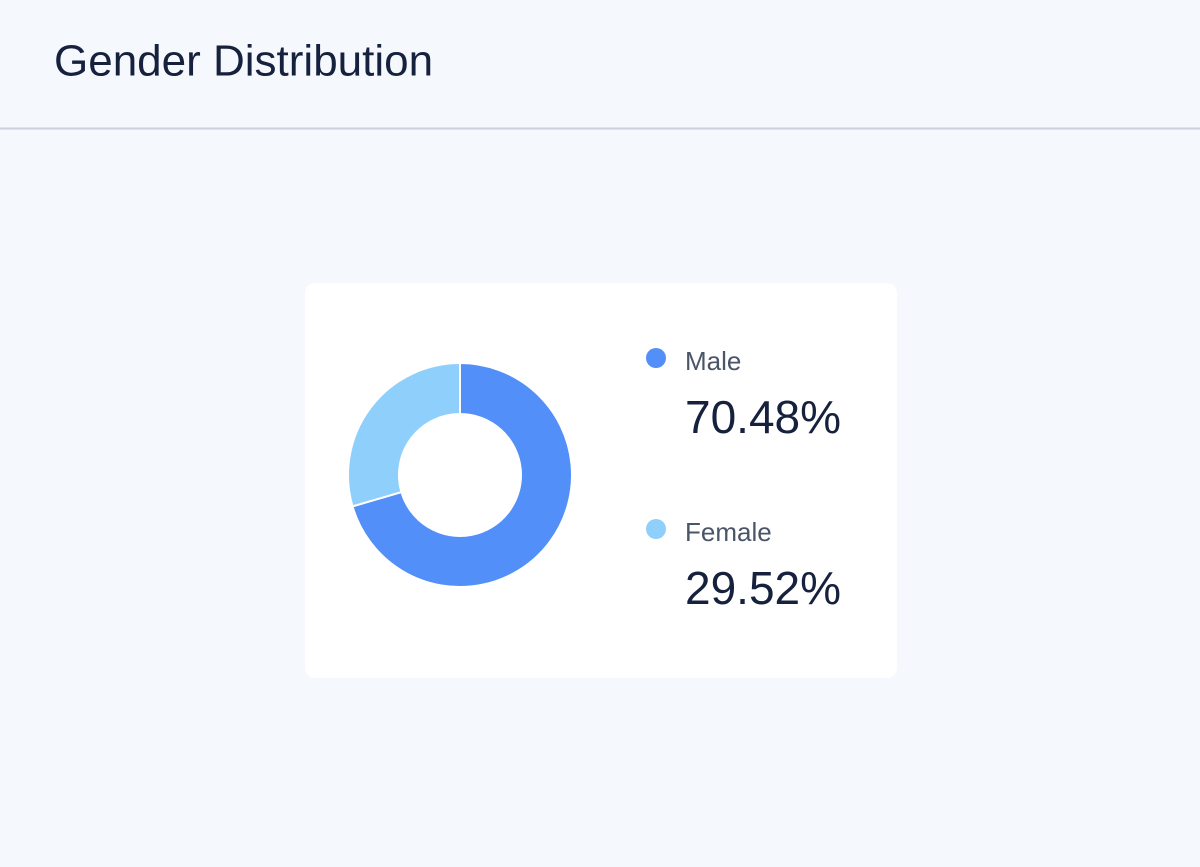 The image size is (1200, 867). Describe the element at coordinates (763, 417) in the screenshot. I see `value-label: 70.48%` at that location.